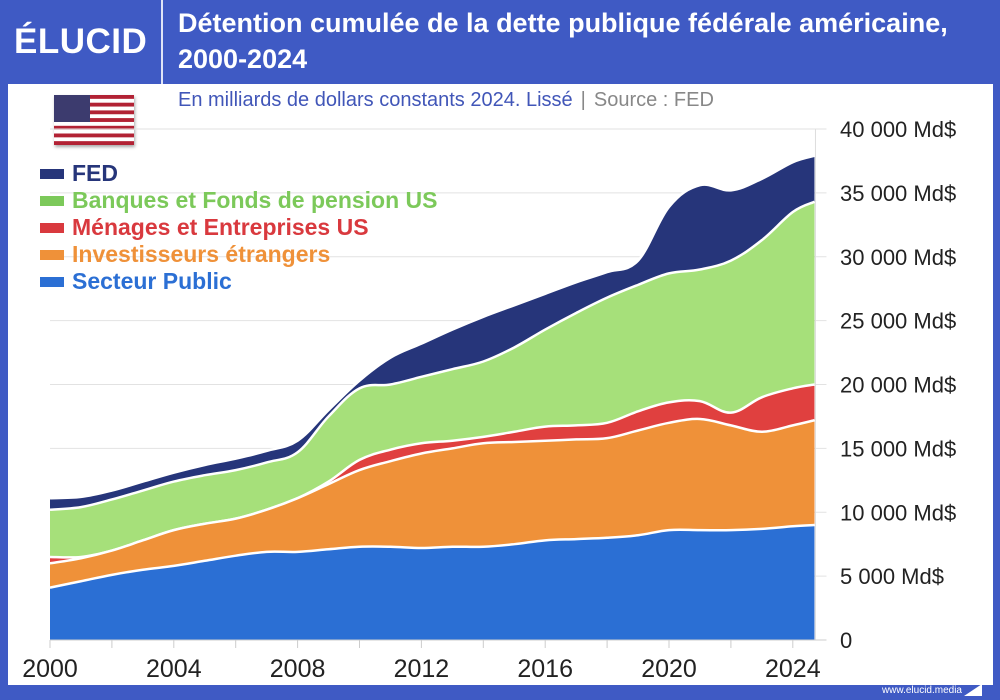  What do you see at coordinates (846, 640) in the screenshot?
I see `y-tick-label: 0` at bounding box center [846, 640].